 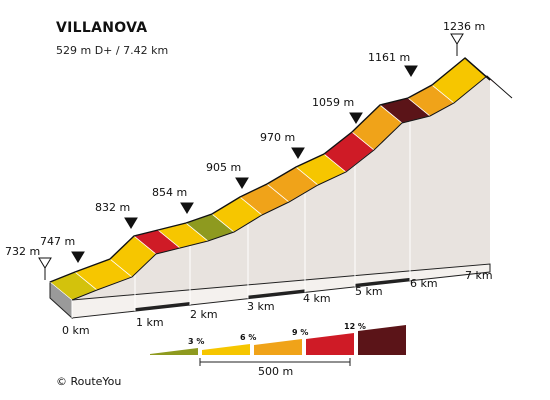 What do you see at coordinates (333, 102) in the screenshot?
I see `elevation-label: 1059 m` at bounding box center [333, 102].